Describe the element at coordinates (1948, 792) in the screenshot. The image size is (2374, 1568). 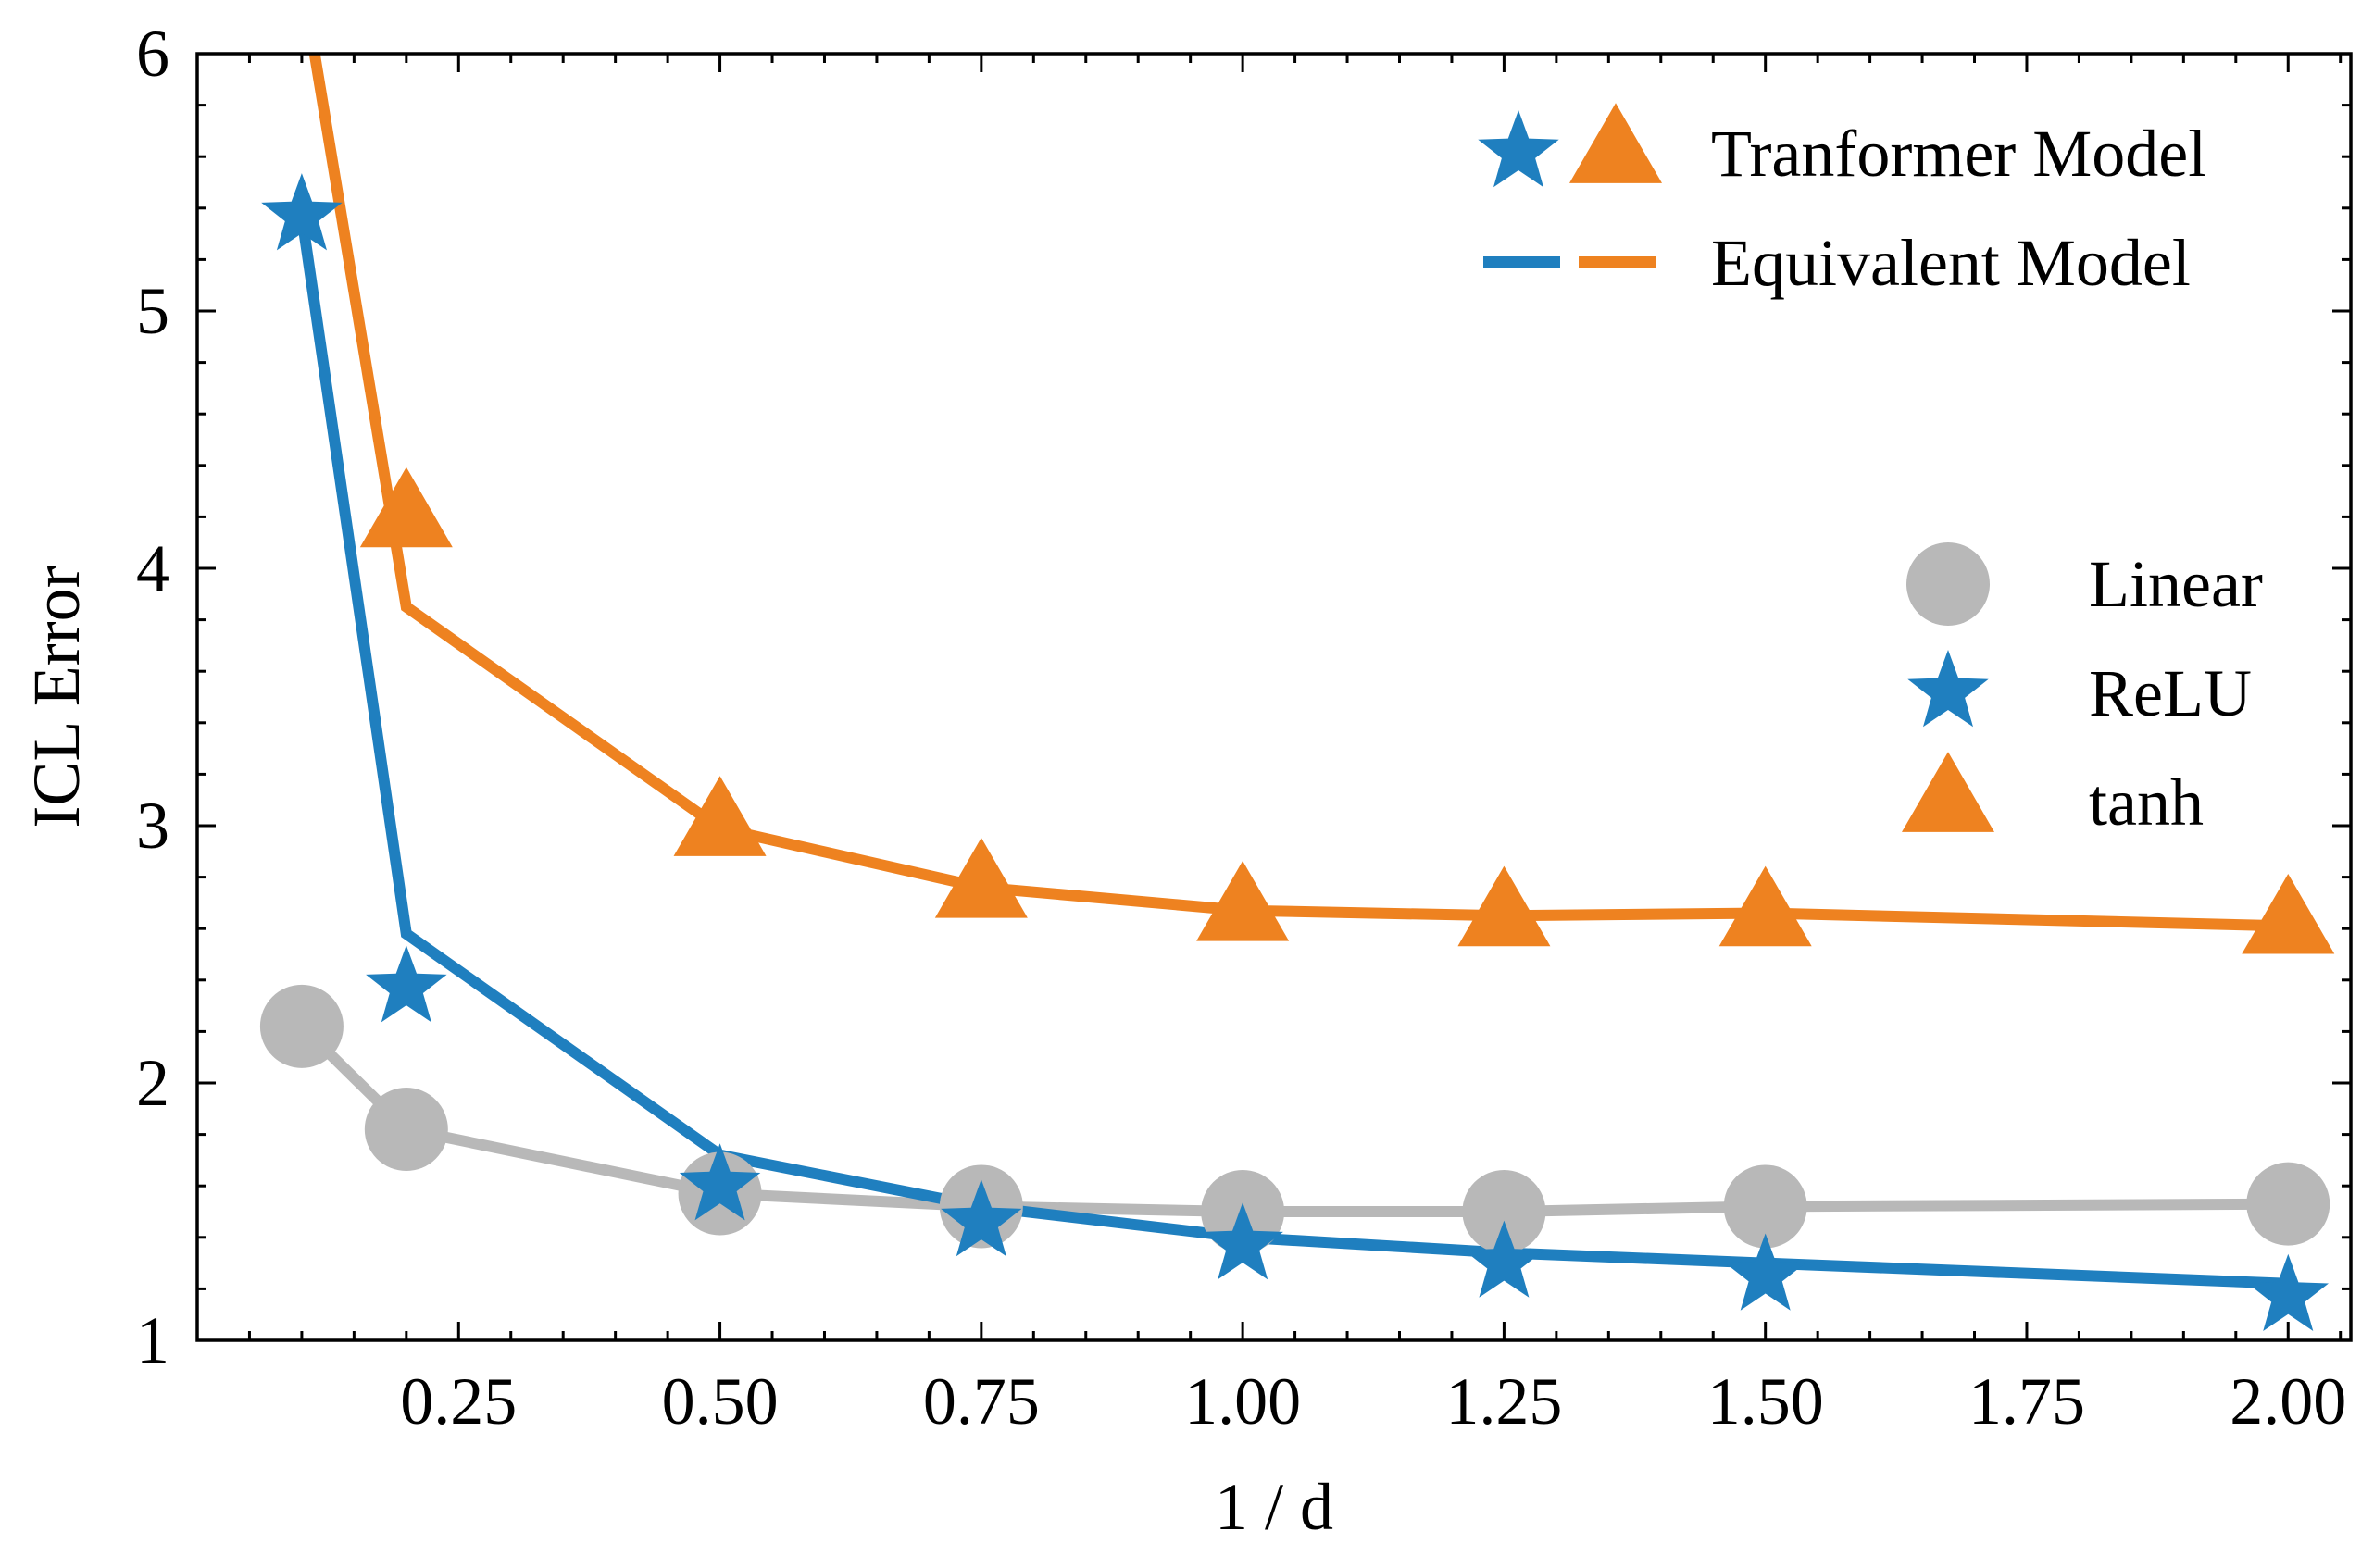
I see `legend-tanh-marker` at that location.